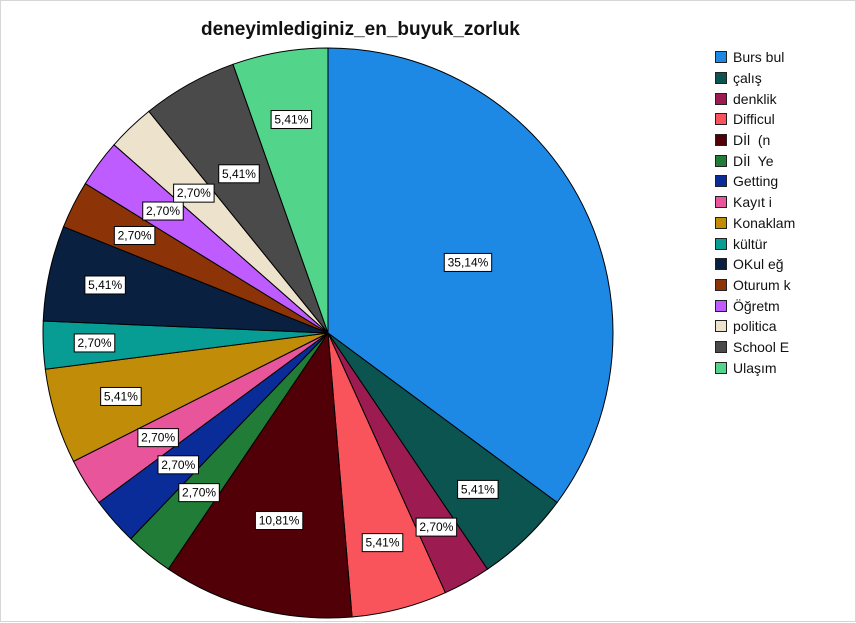 The width and height of the screenshot is (856, 623). I want to click on slice-value-label: 35,14%, so click(468, 262).